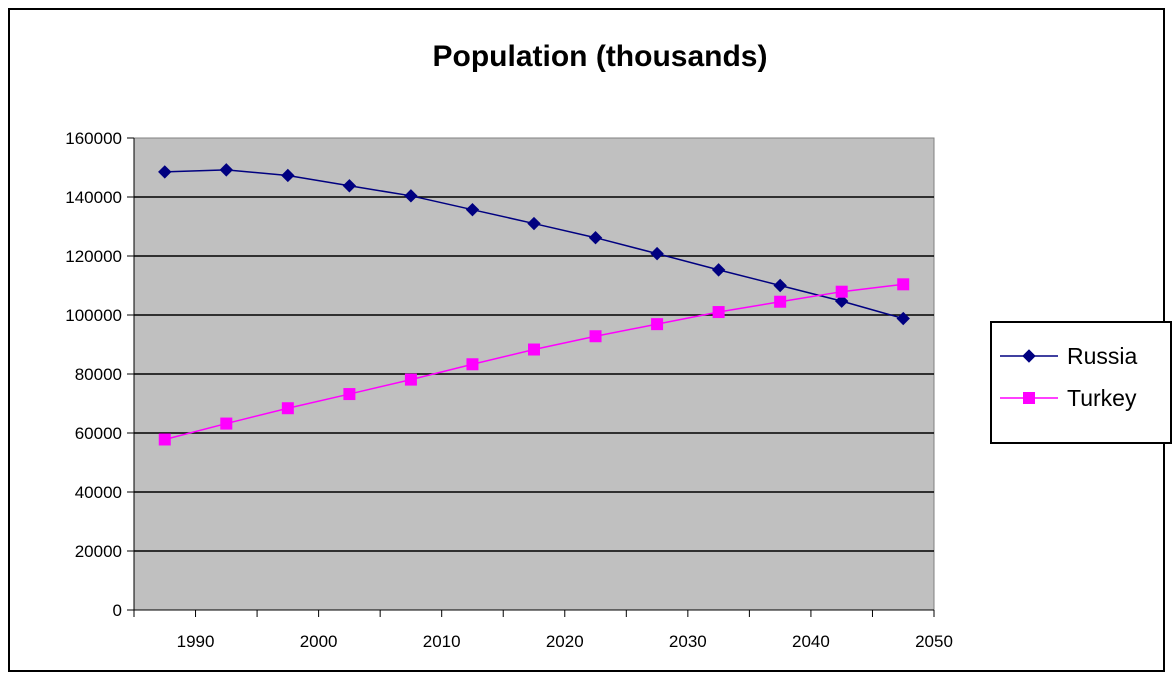 This screenshot has height=677, width=1176. What do you see at coordinates (934, 641) in the screenshot?
I see `x-tick-label: 2050` at bounding box center [934, 641].